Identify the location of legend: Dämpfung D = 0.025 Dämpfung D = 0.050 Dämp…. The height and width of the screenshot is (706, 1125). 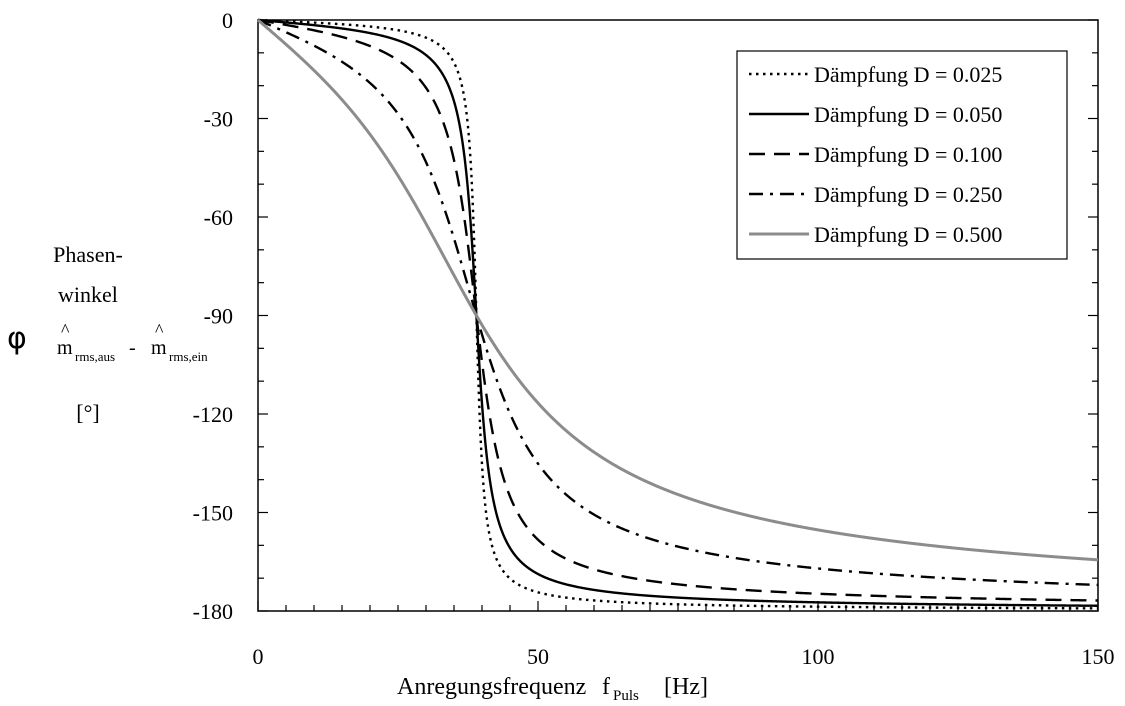
(902, 155).